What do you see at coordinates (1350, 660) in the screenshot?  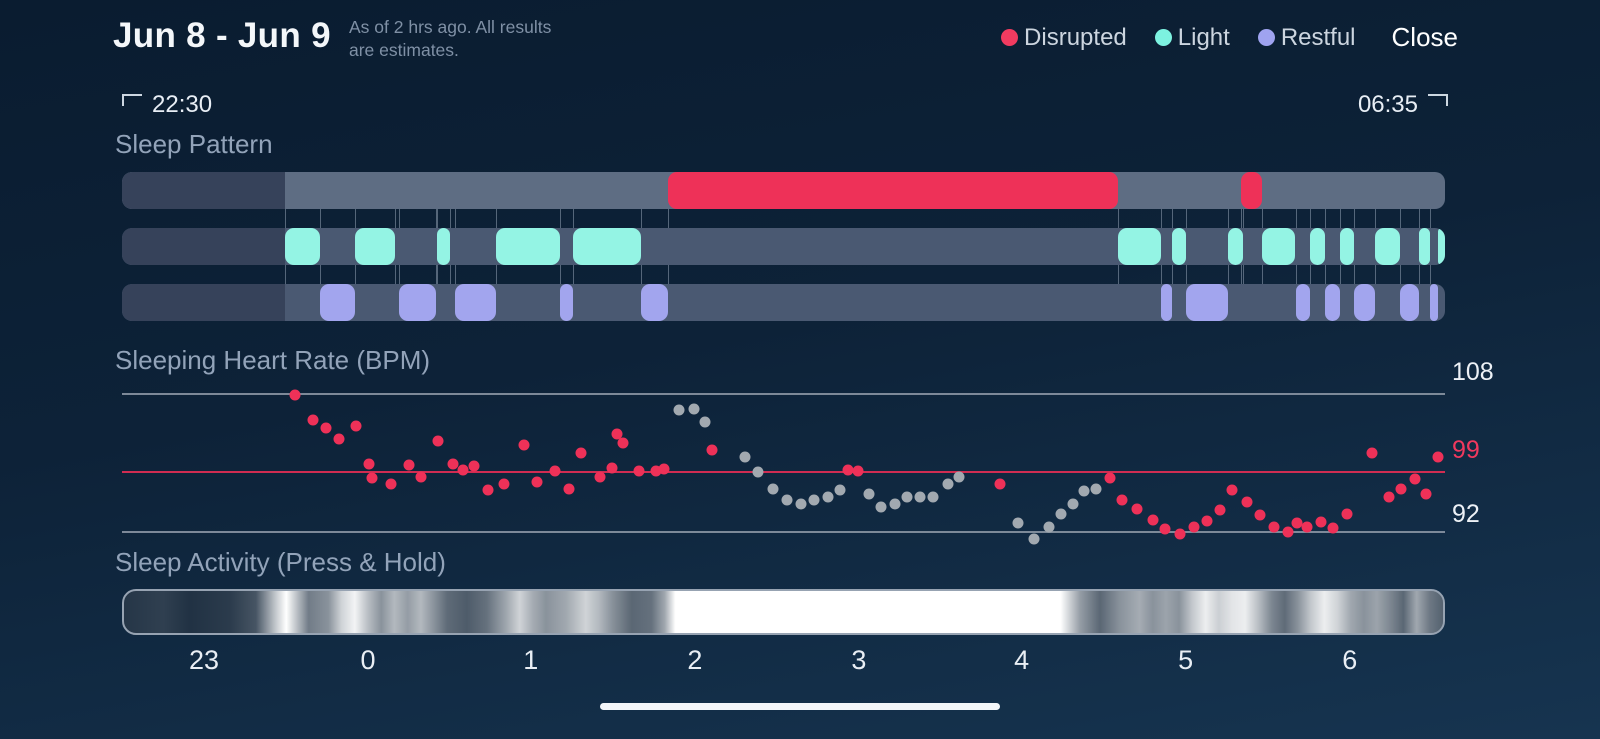 I see `axis-label-hour-6: 6` at bounding box center [1350, 660].